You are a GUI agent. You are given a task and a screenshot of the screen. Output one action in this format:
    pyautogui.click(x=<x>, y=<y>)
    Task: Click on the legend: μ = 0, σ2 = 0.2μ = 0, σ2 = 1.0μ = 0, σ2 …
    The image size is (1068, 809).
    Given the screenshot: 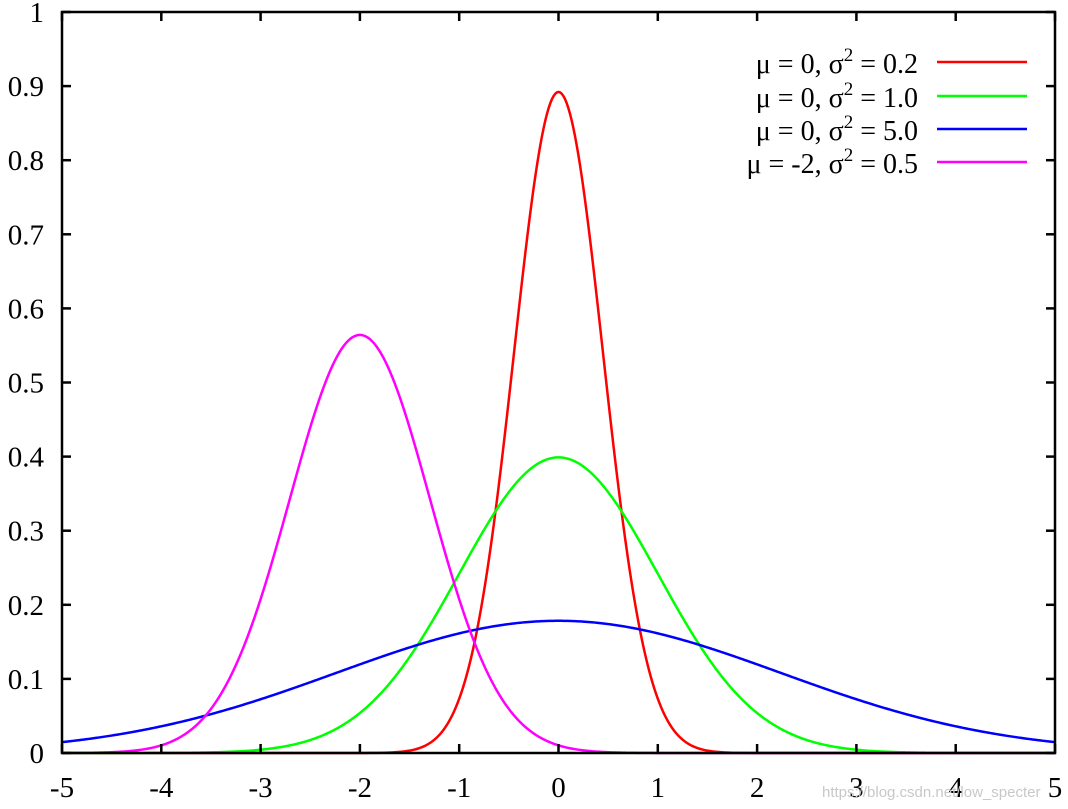 What is the action you would take?
    pyautogui.click(x=886, y=112)
    